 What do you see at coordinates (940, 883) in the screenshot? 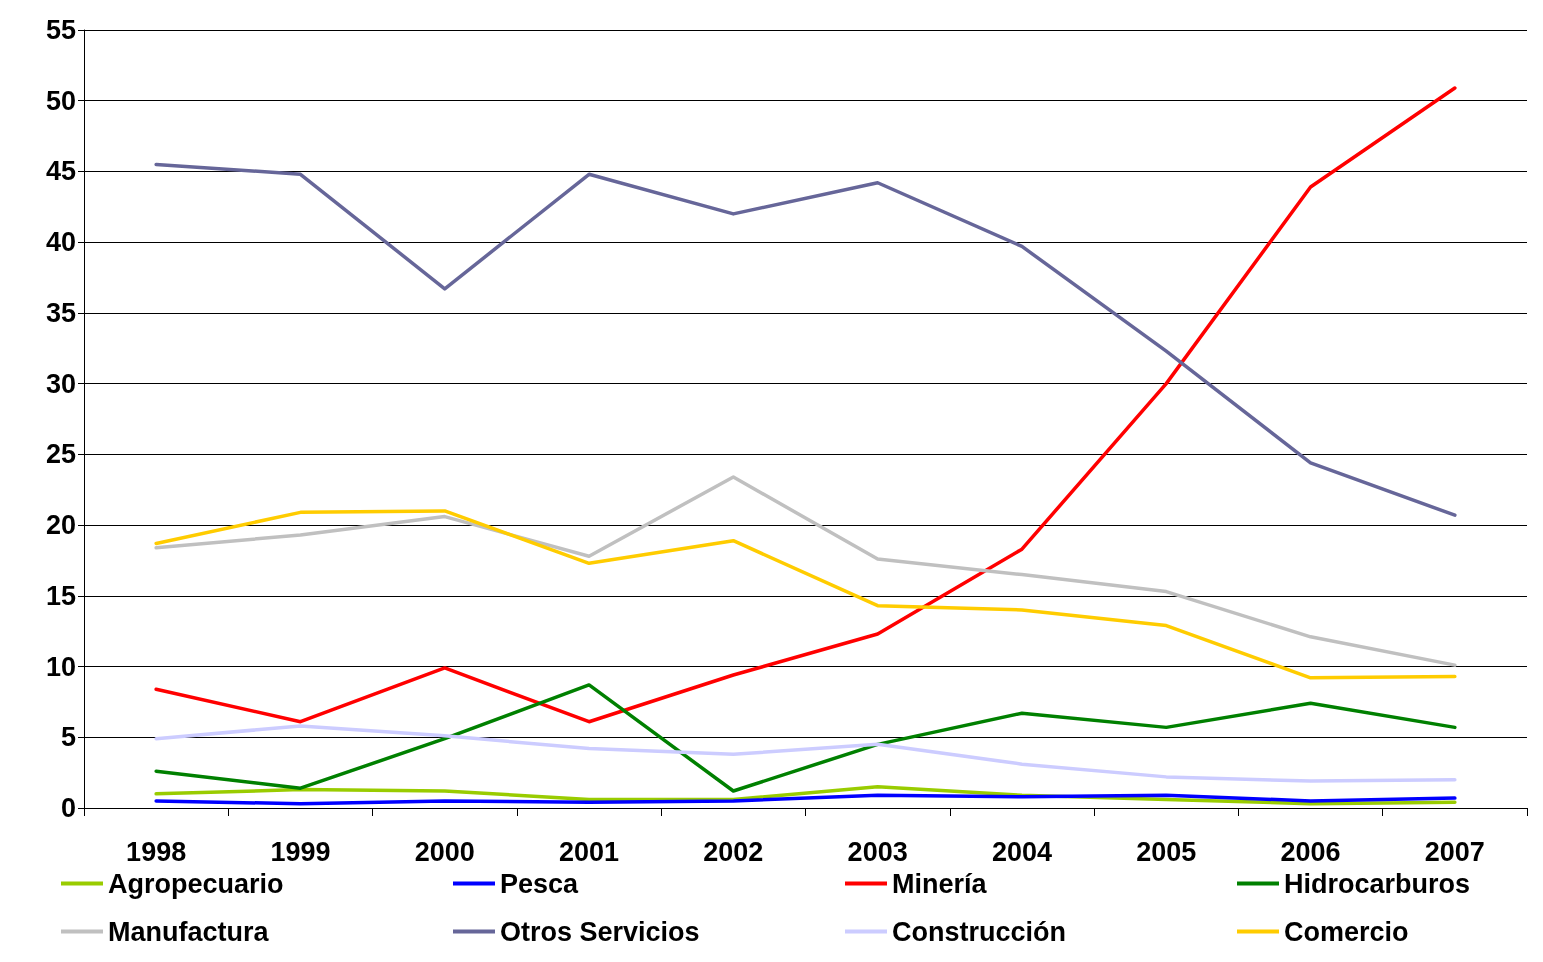
I see `legend-label: Minería` at bounding box center [940, 883].